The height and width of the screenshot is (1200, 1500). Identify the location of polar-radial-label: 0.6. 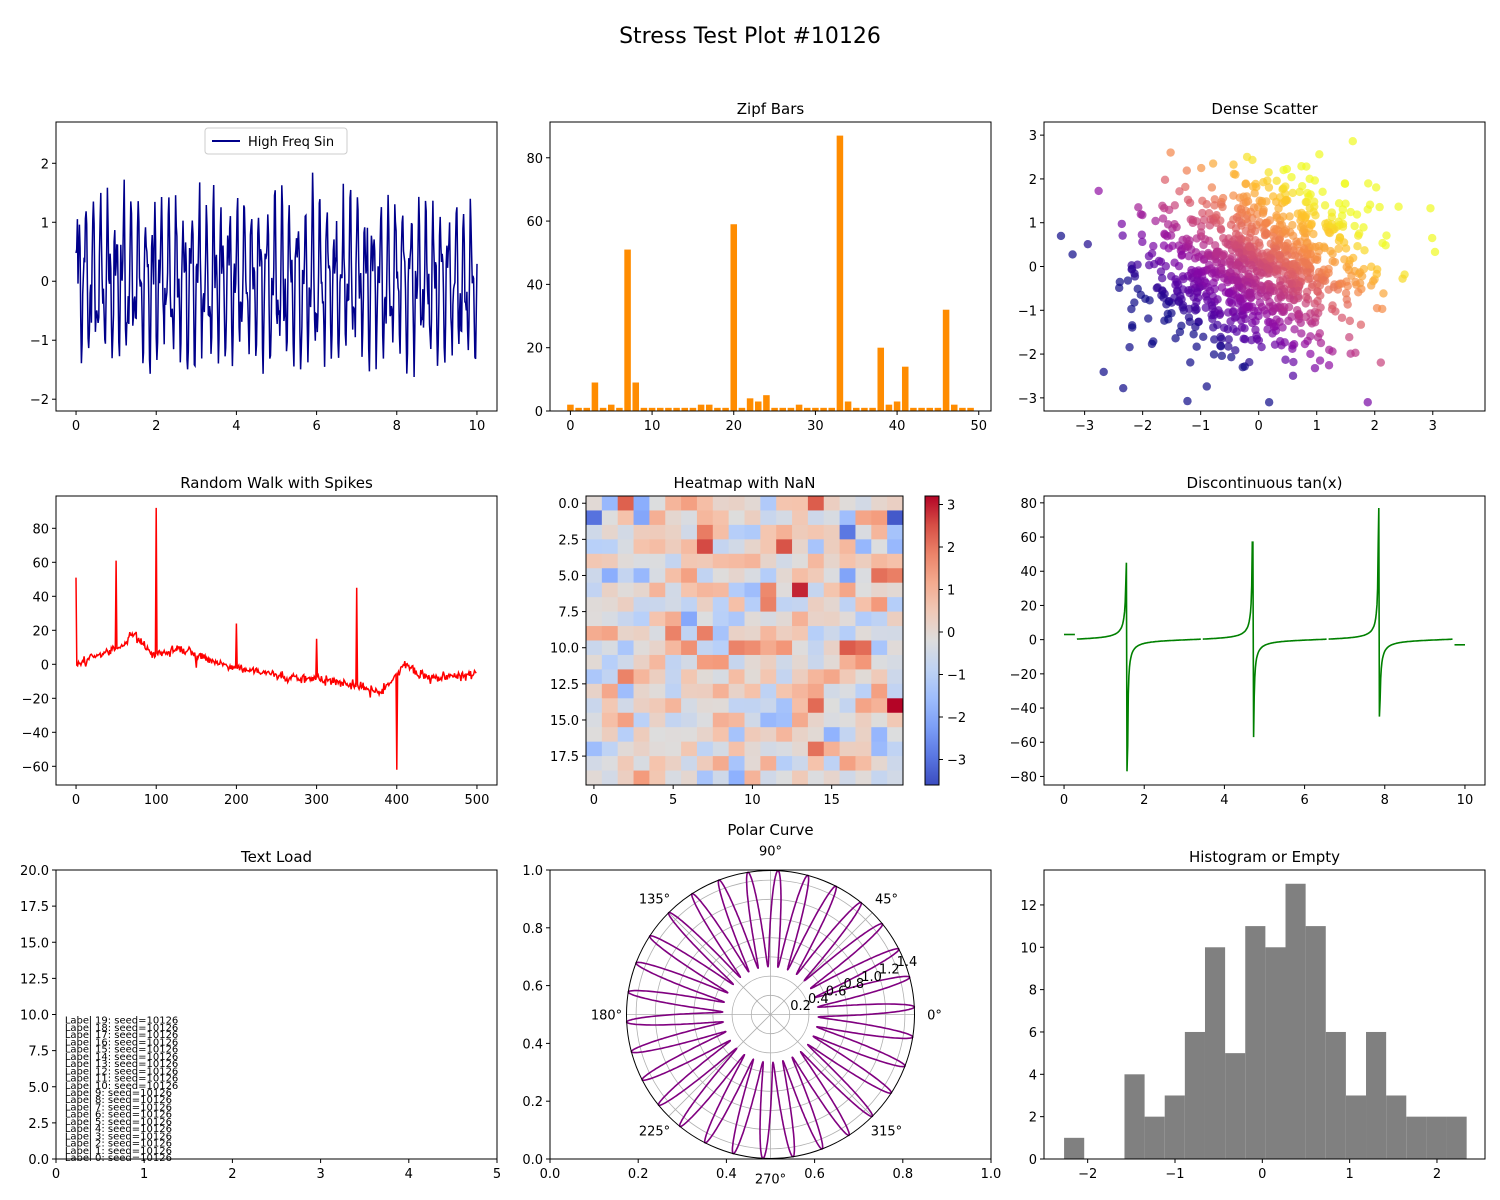
(836, 991).